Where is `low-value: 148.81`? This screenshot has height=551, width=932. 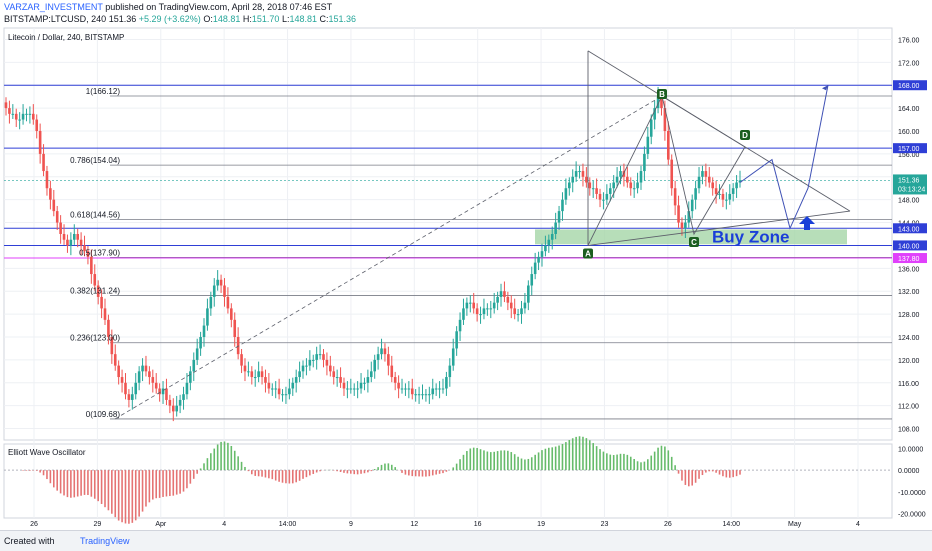 low-value: 148.81 is located at coordinates (303, 19).